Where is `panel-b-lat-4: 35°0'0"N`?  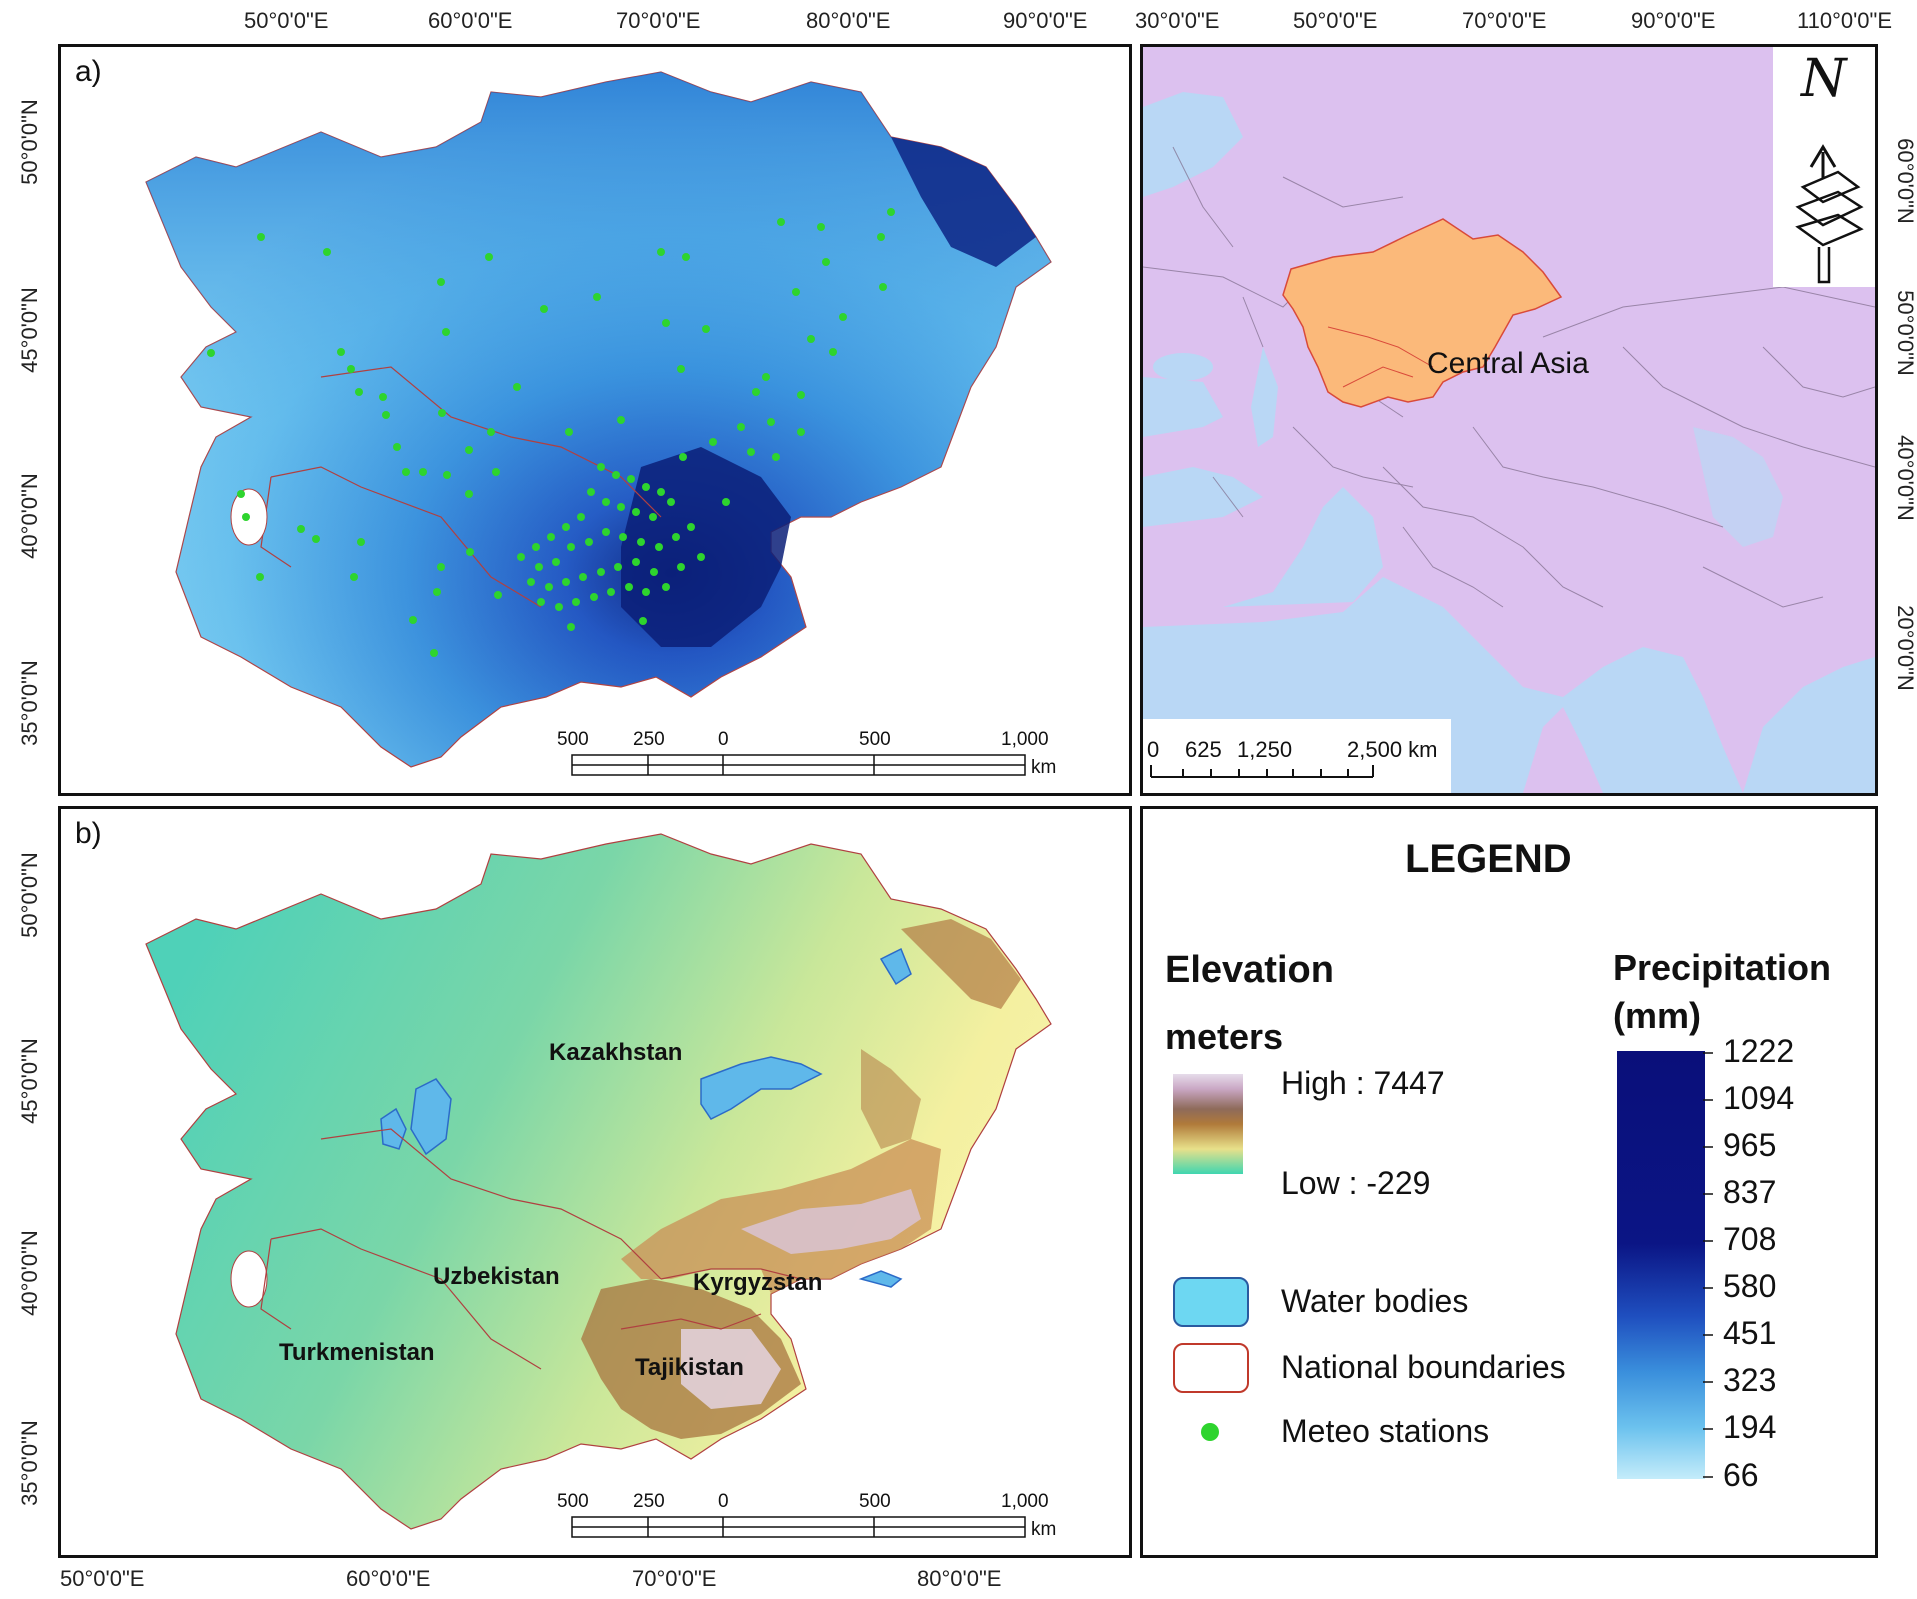
panel-b-lat-4: 35°0'0"N is located at coordinates (29, 1463).